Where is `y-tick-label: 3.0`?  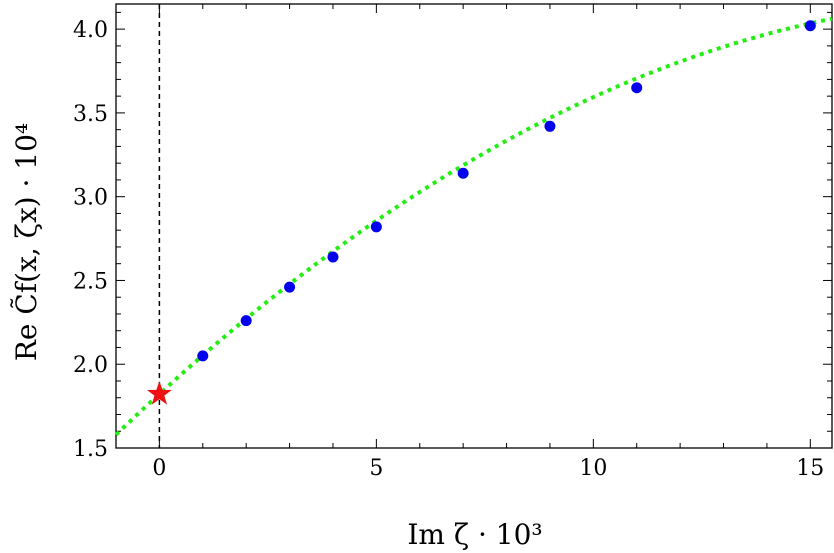
y-tick-label: 3.0 is located at coordinates (90, 198).